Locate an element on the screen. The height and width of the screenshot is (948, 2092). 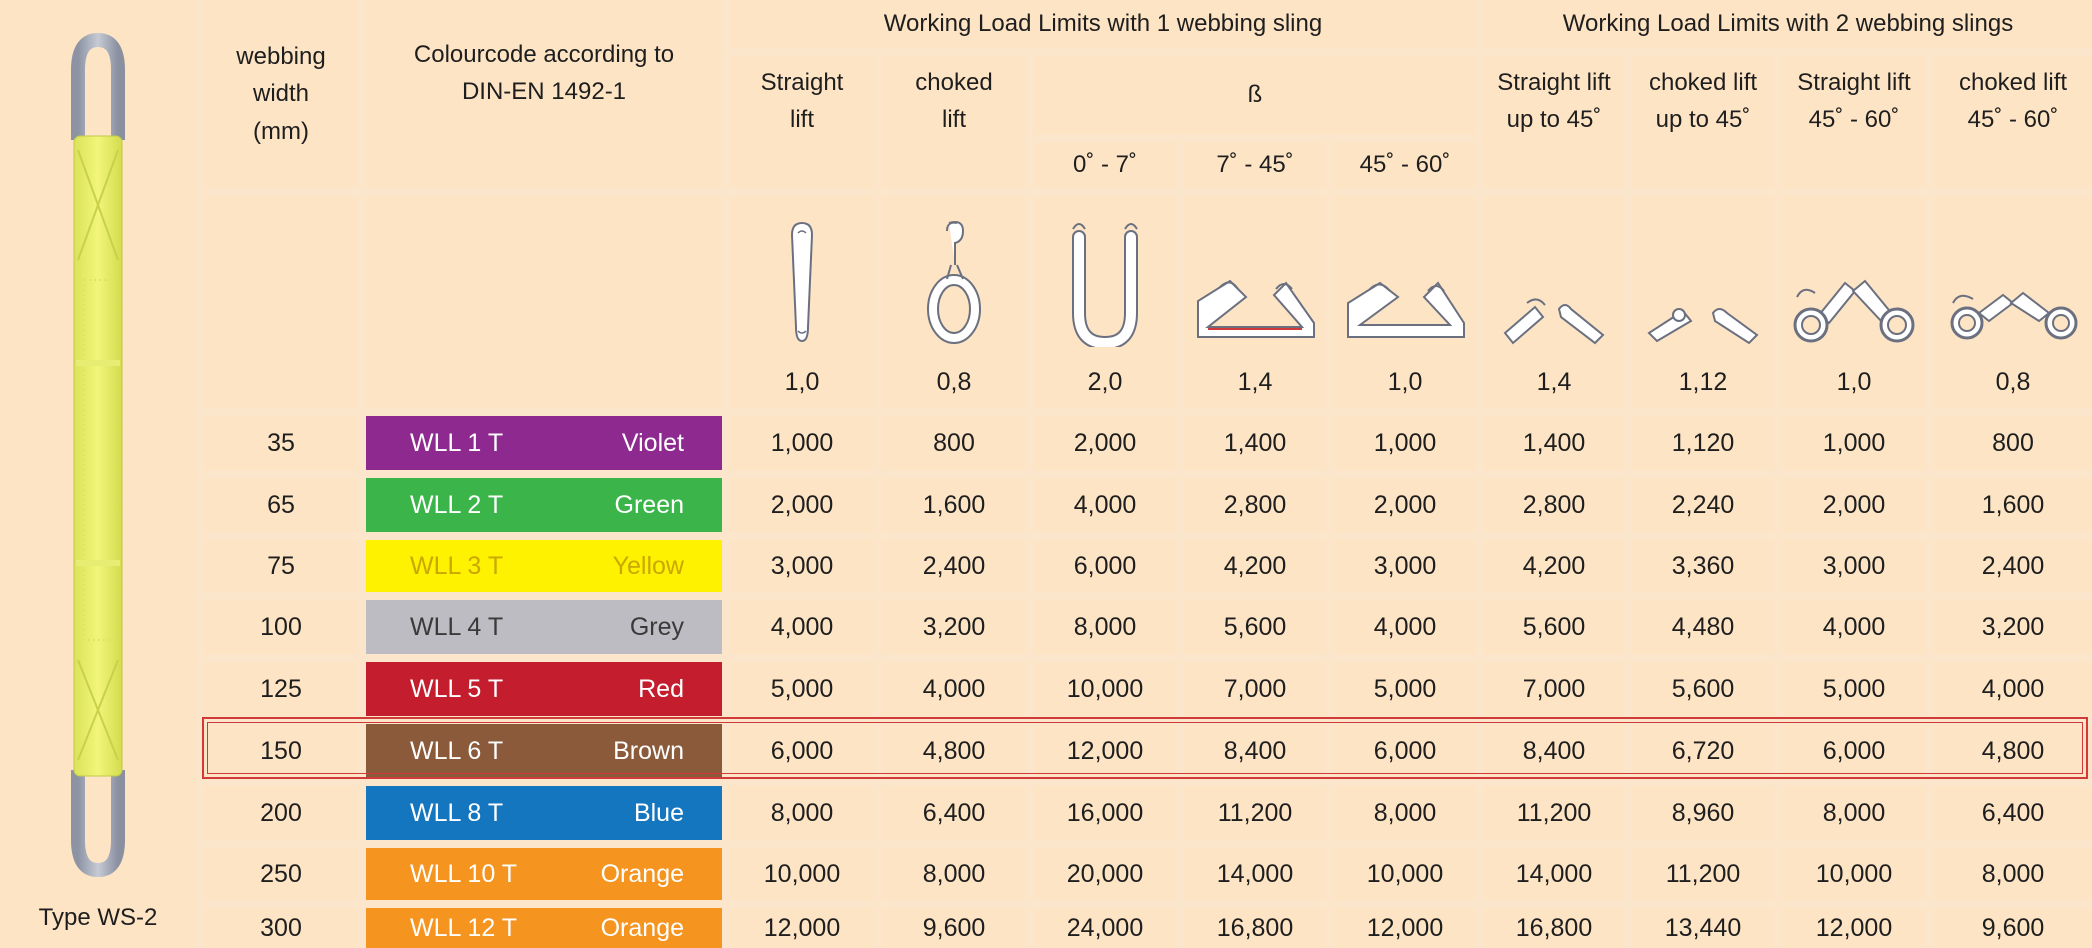
load-limit-value: 20,000 is located at coordinates (1105, 874).